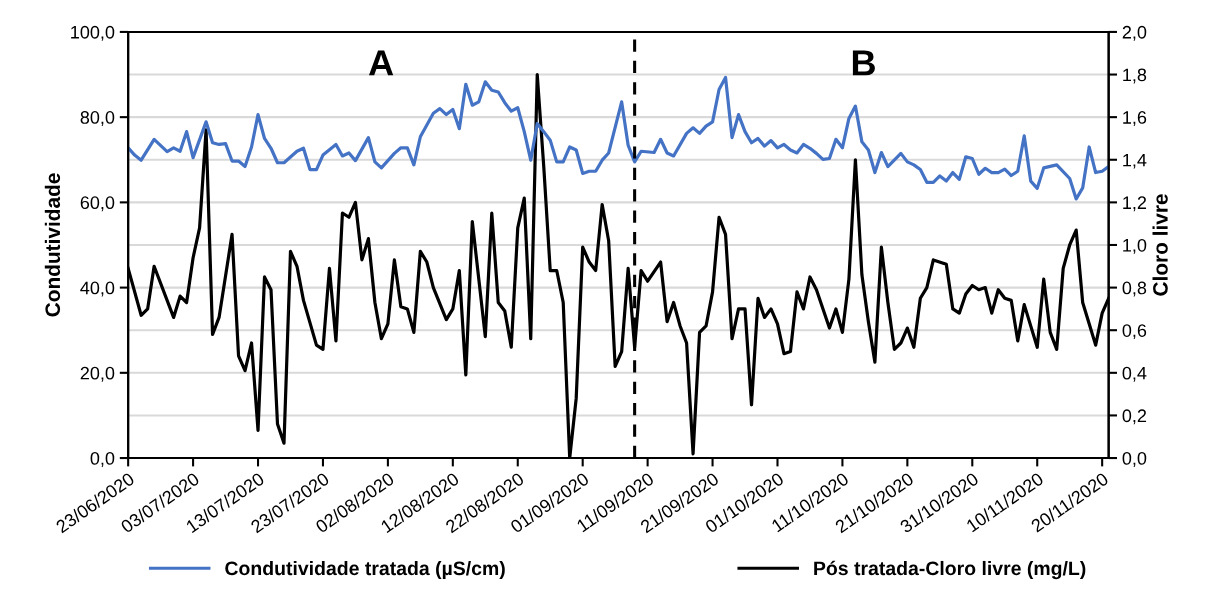  Describe the element at coordinates (97, 289) in the screenshot. I see `y-tick-label: 40,0` at that location.